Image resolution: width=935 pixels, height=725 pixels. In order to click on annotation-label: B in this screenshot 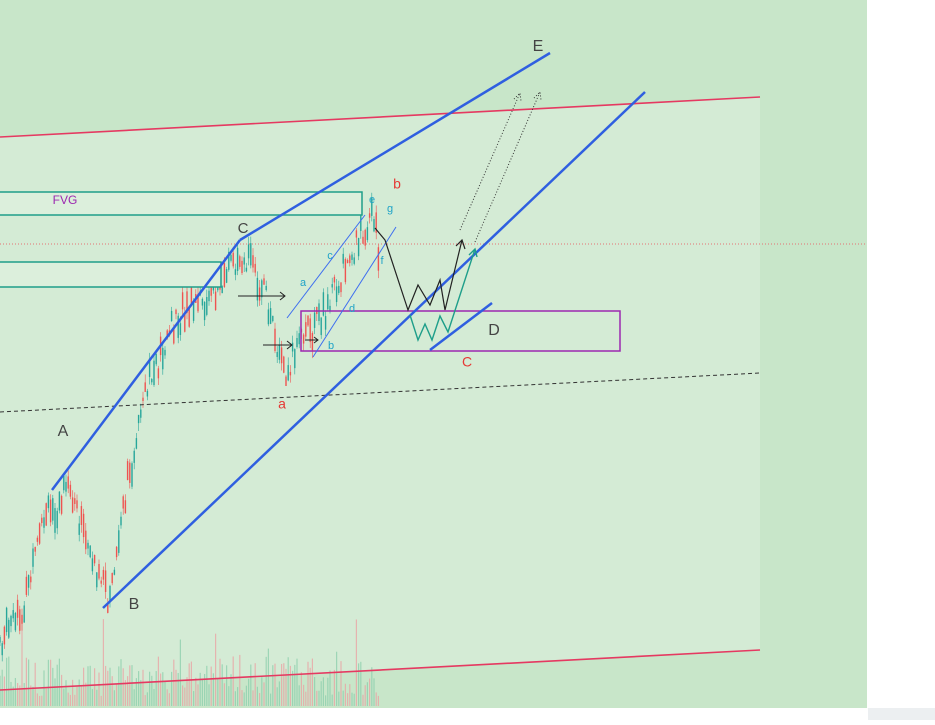, I will do `click(134, 604)`.